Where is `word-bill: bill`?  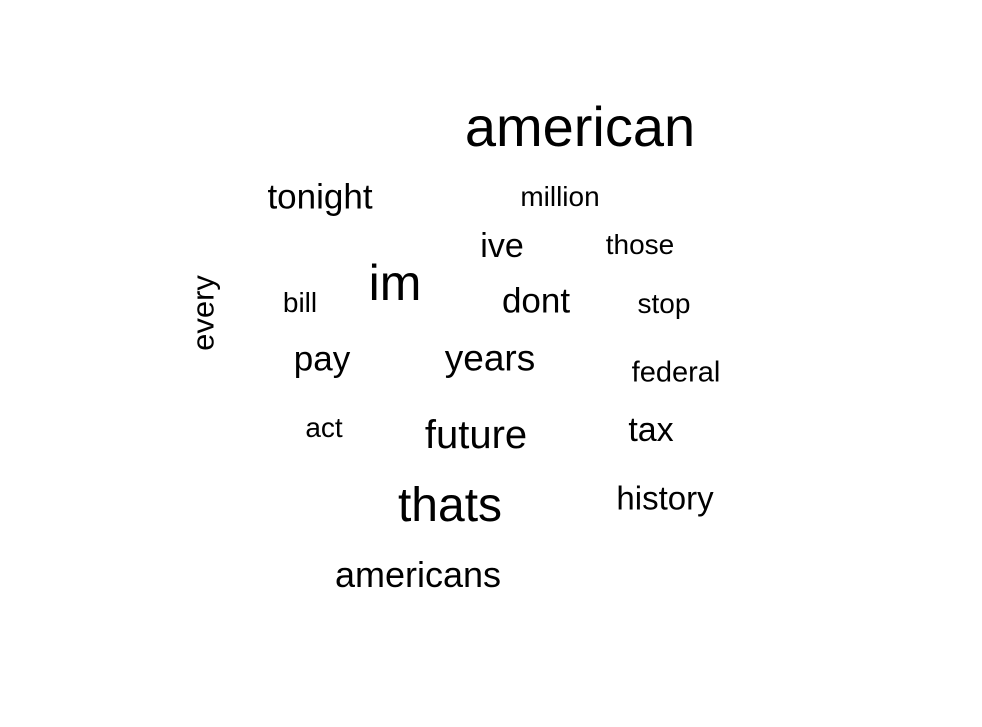 word-bill: bill is located at coordinates (300, 302).